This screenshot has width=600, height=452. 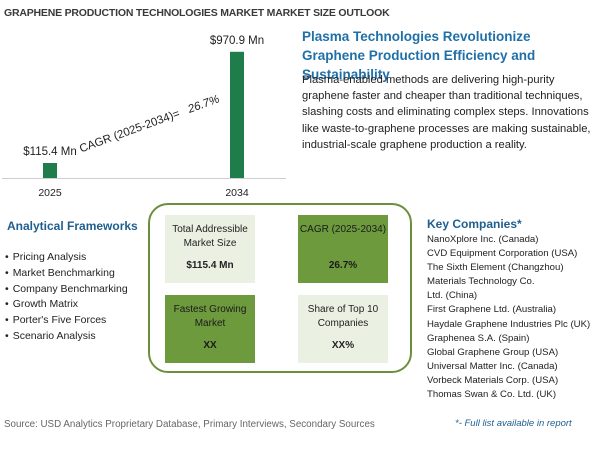 What do you see at coordinates (210, 345) in the screenshot?
I see `metric-value: XX` at bounding box center [210, 345].